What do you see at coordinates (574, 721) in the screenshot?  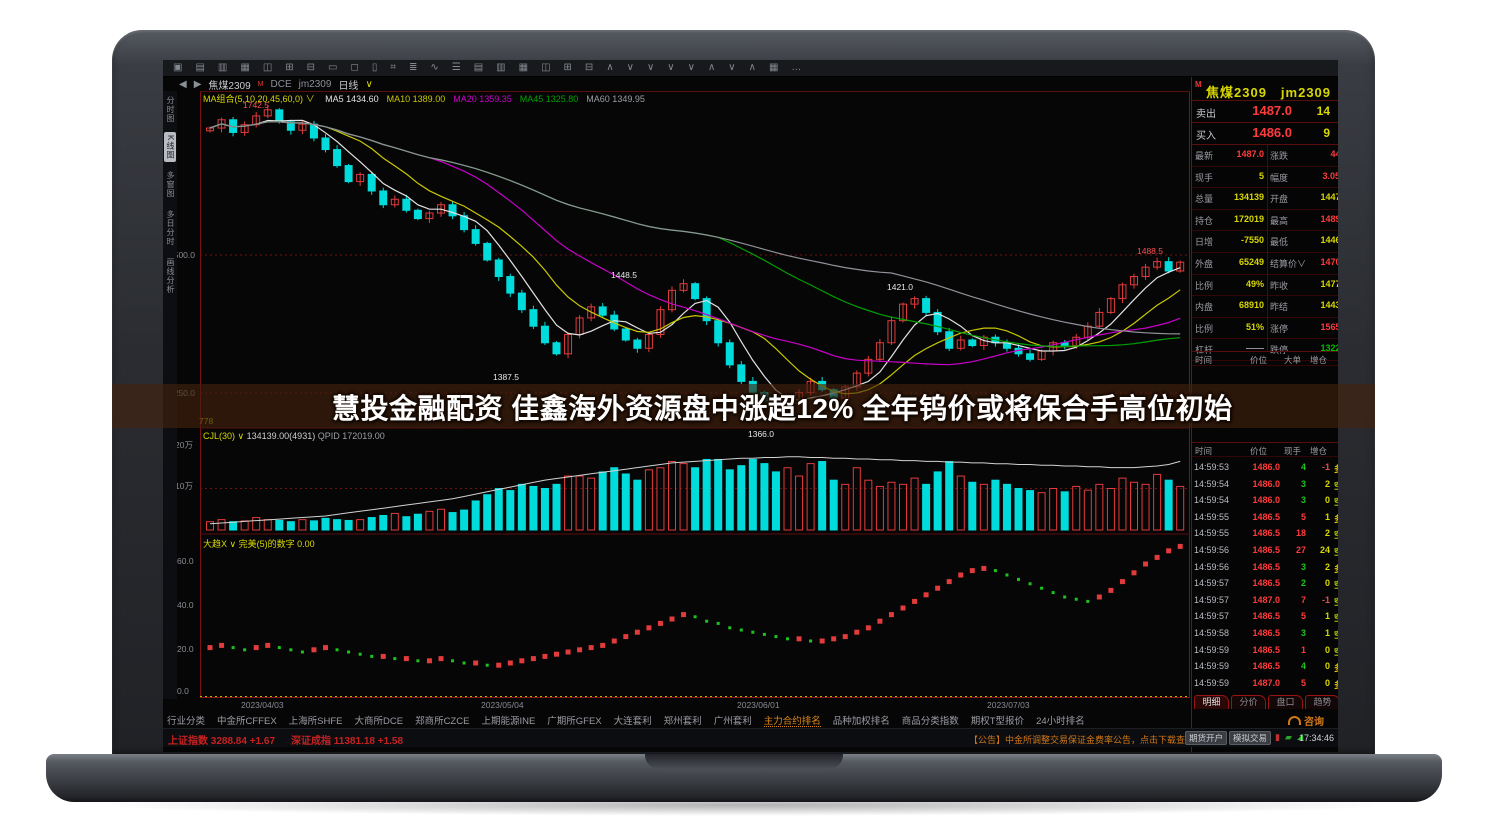 I see `exchange-tab-广期所GFEX: 广期所GFEX` at bounding box center [574, 721].